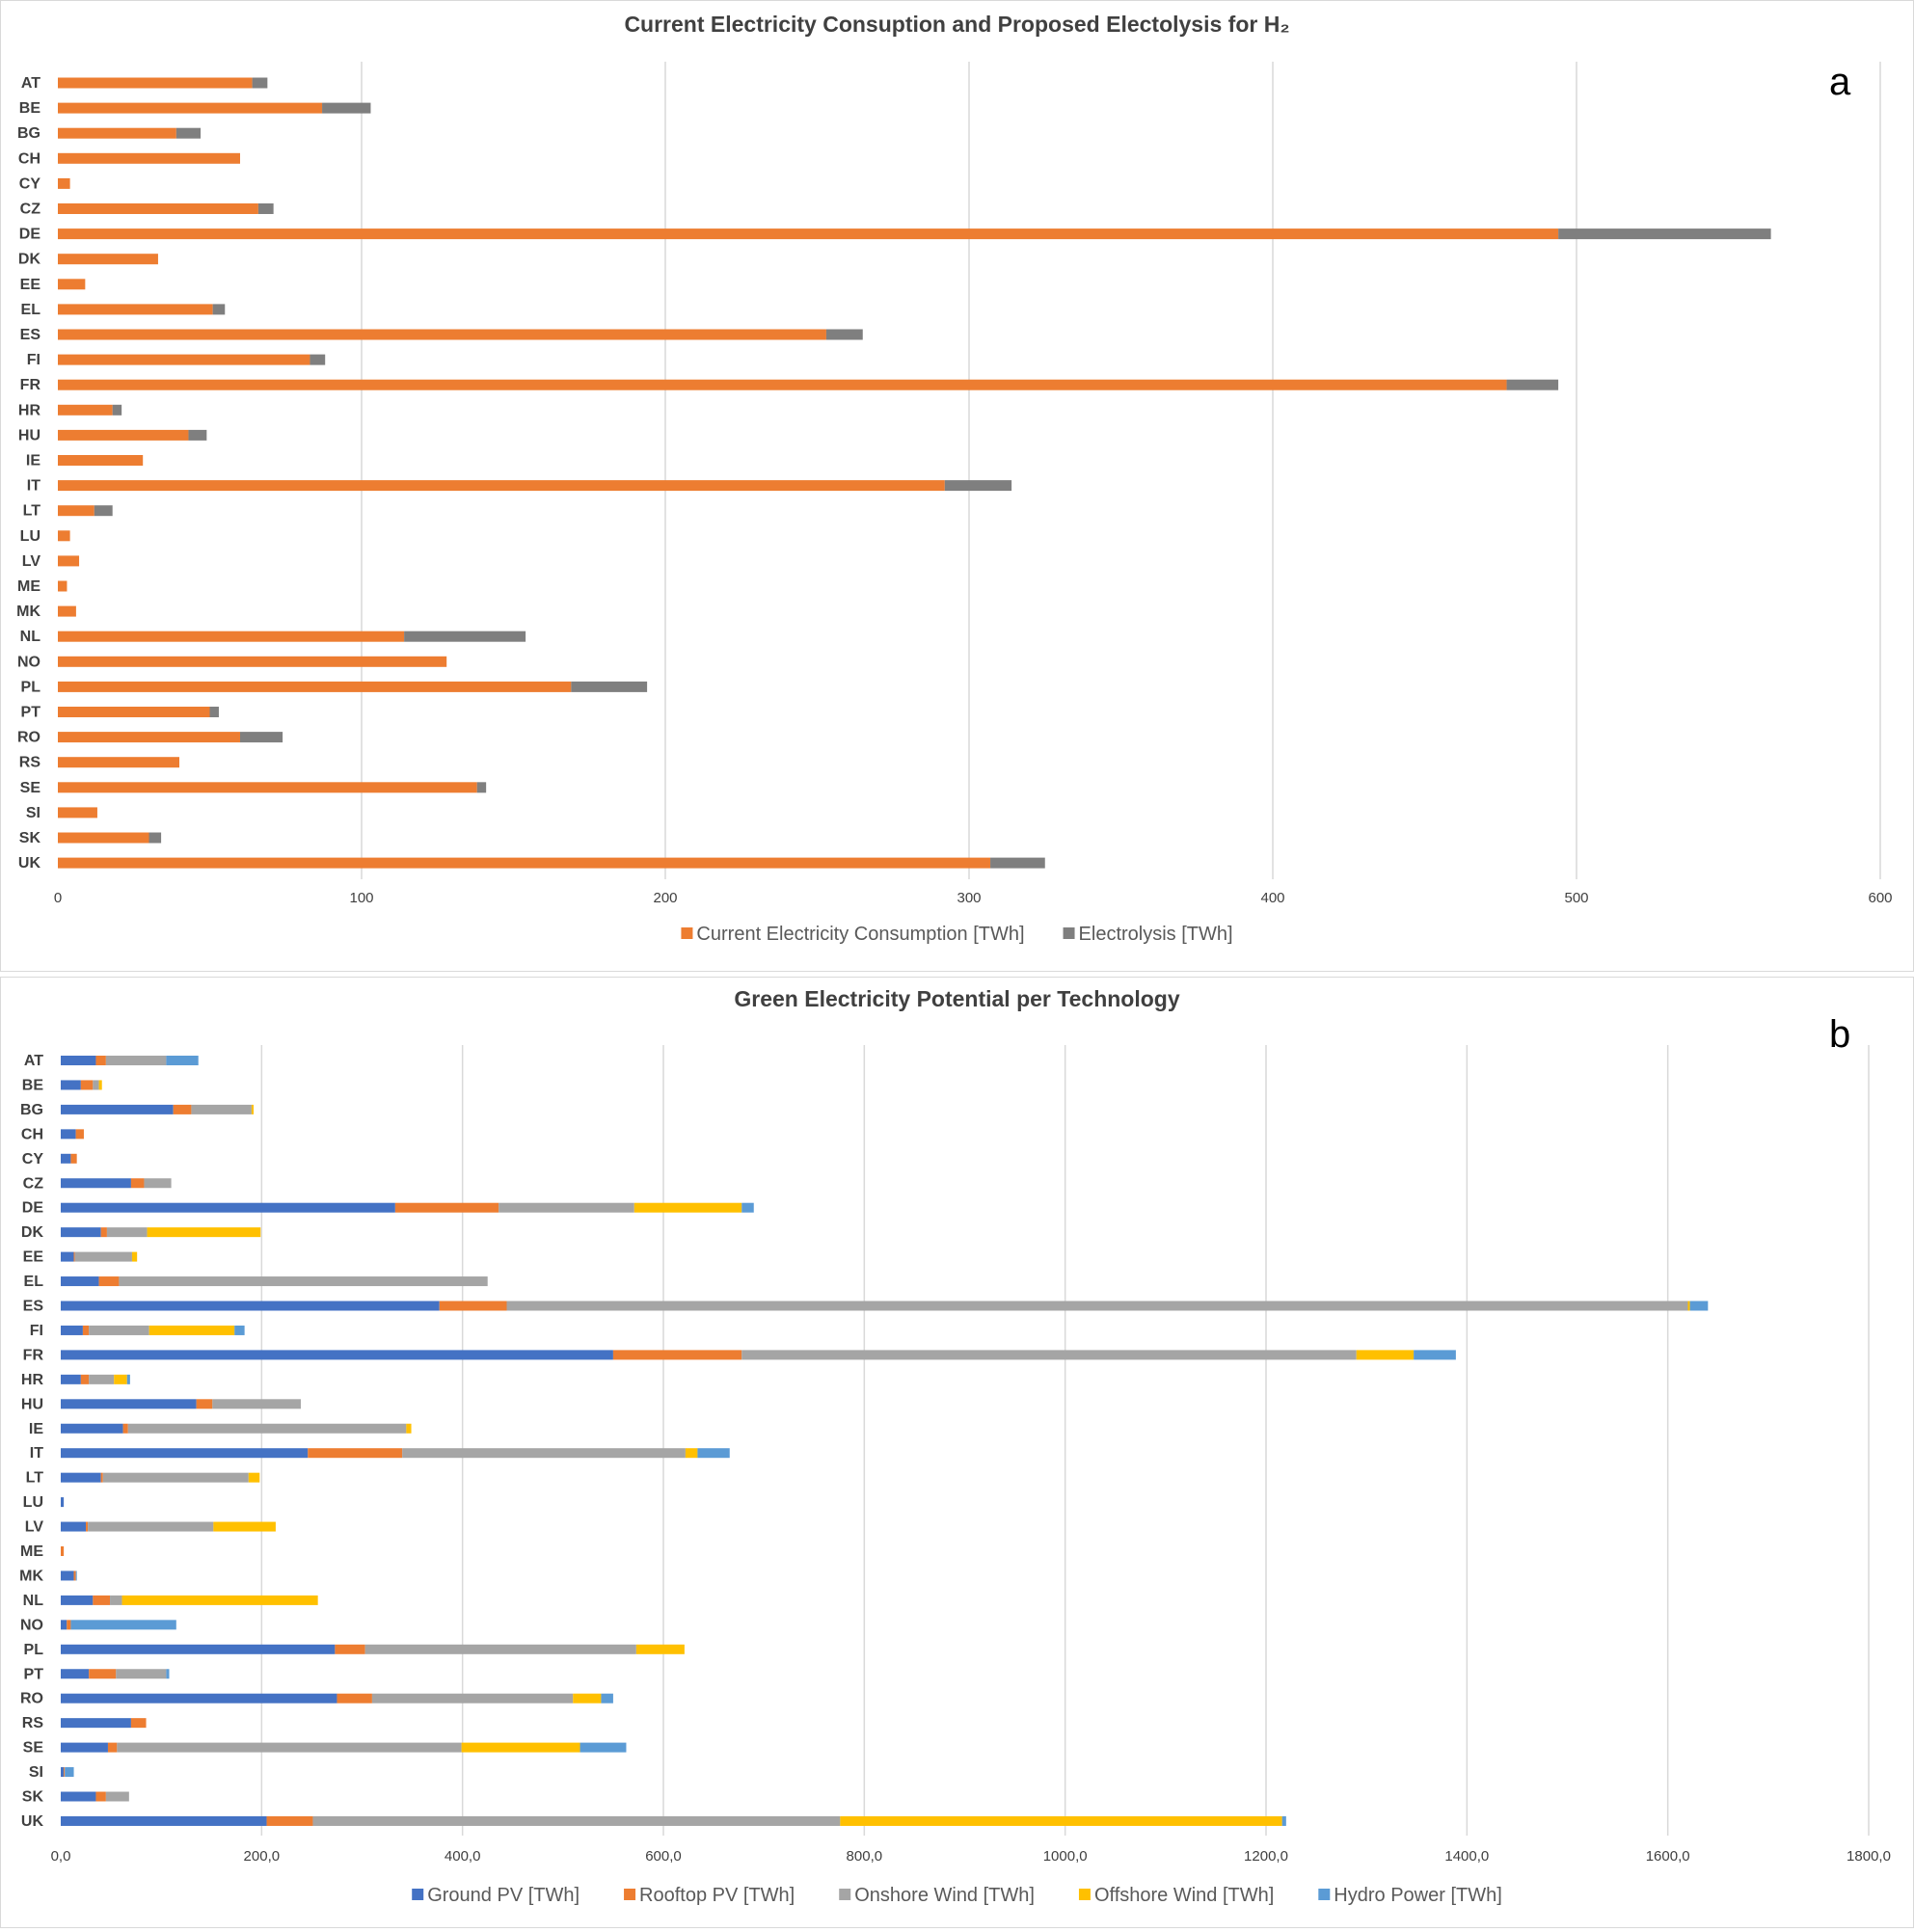  Describe the element at coordinates (969, 898) in the screenshot. I see `chart-a-x-tick-label: 300` at that location.